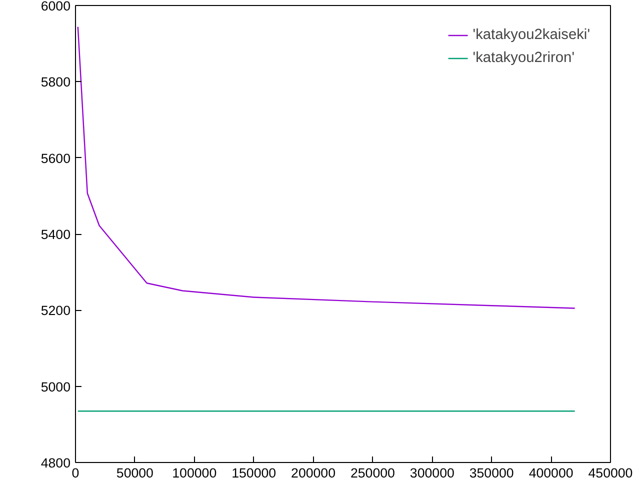 The width and height of the screenshot is (640, 480). I want to click on y-tick-label: 5600, so click(55, 158).